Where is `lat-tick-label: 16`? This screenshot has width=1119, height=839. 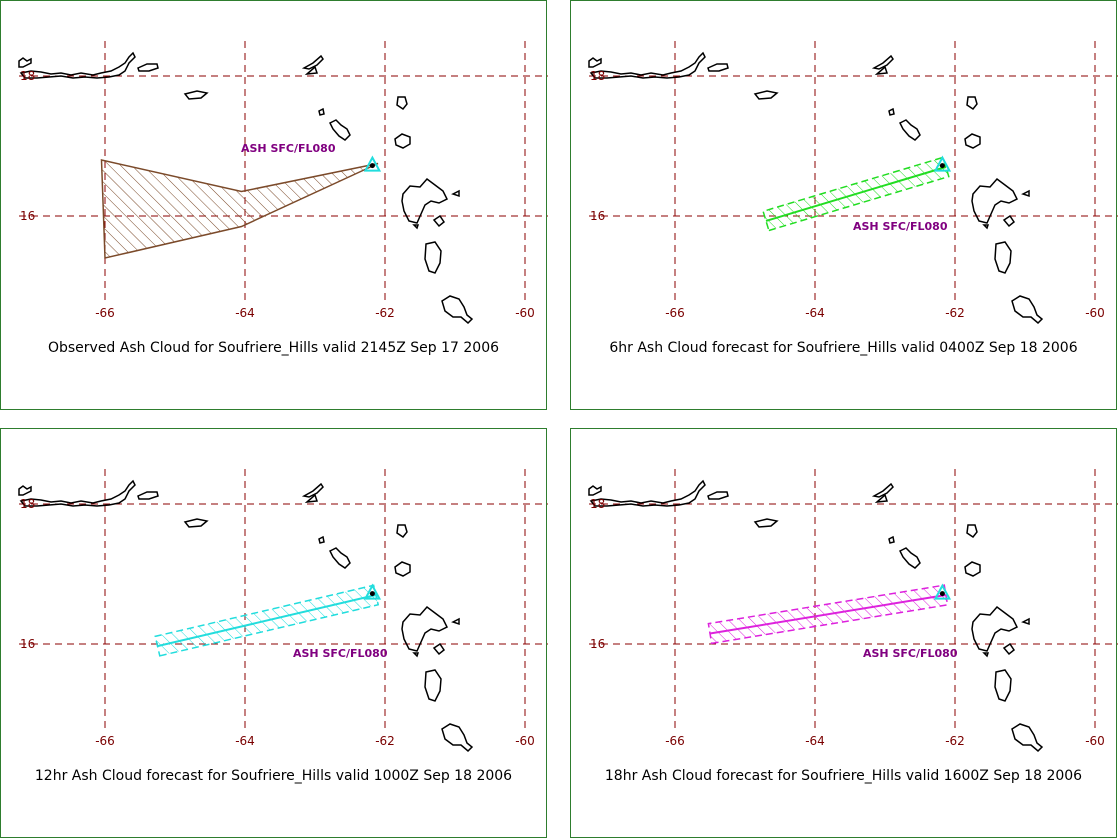
lat-tick-label: 16 is located at coordinates (27, 216).